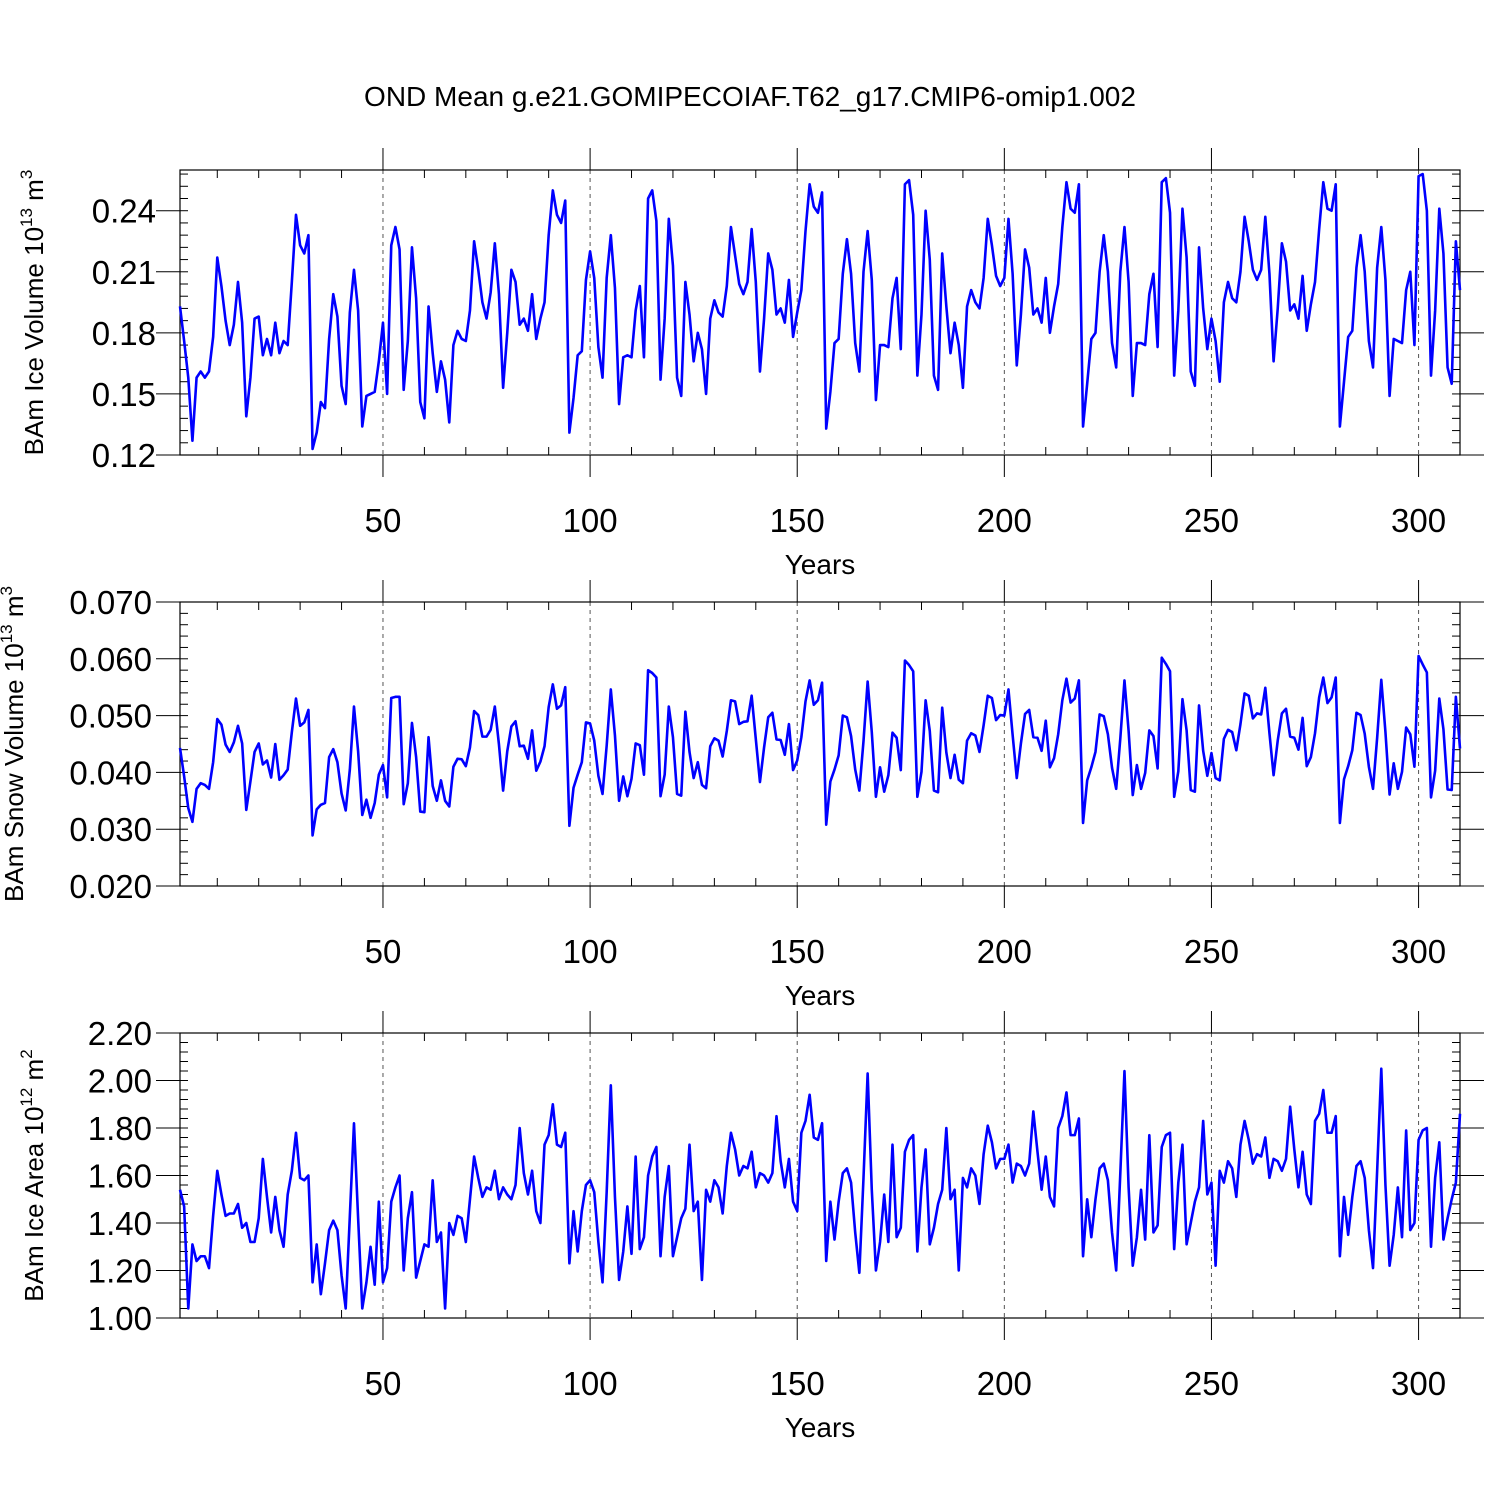 This screenshot has width=1500, height=1505. What do you see at coordinates (26, 1053) in the screenshot?
I see `y-axis-label-unit-exponent: 2` at bounding box center [26, 1053].